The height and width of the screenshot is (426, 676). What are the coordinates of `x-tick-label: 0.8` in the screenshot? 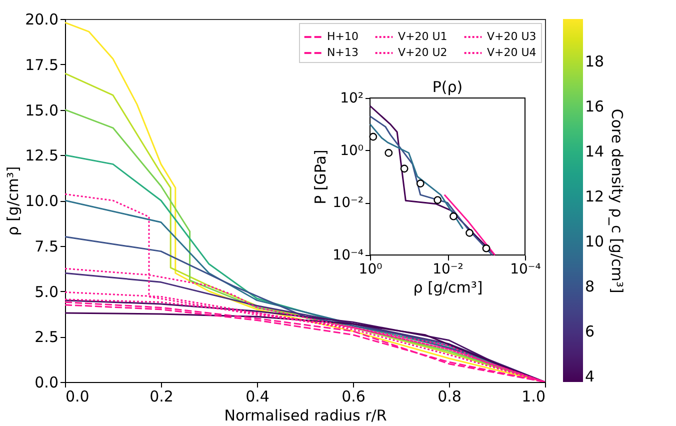 It's located at (450, 397).